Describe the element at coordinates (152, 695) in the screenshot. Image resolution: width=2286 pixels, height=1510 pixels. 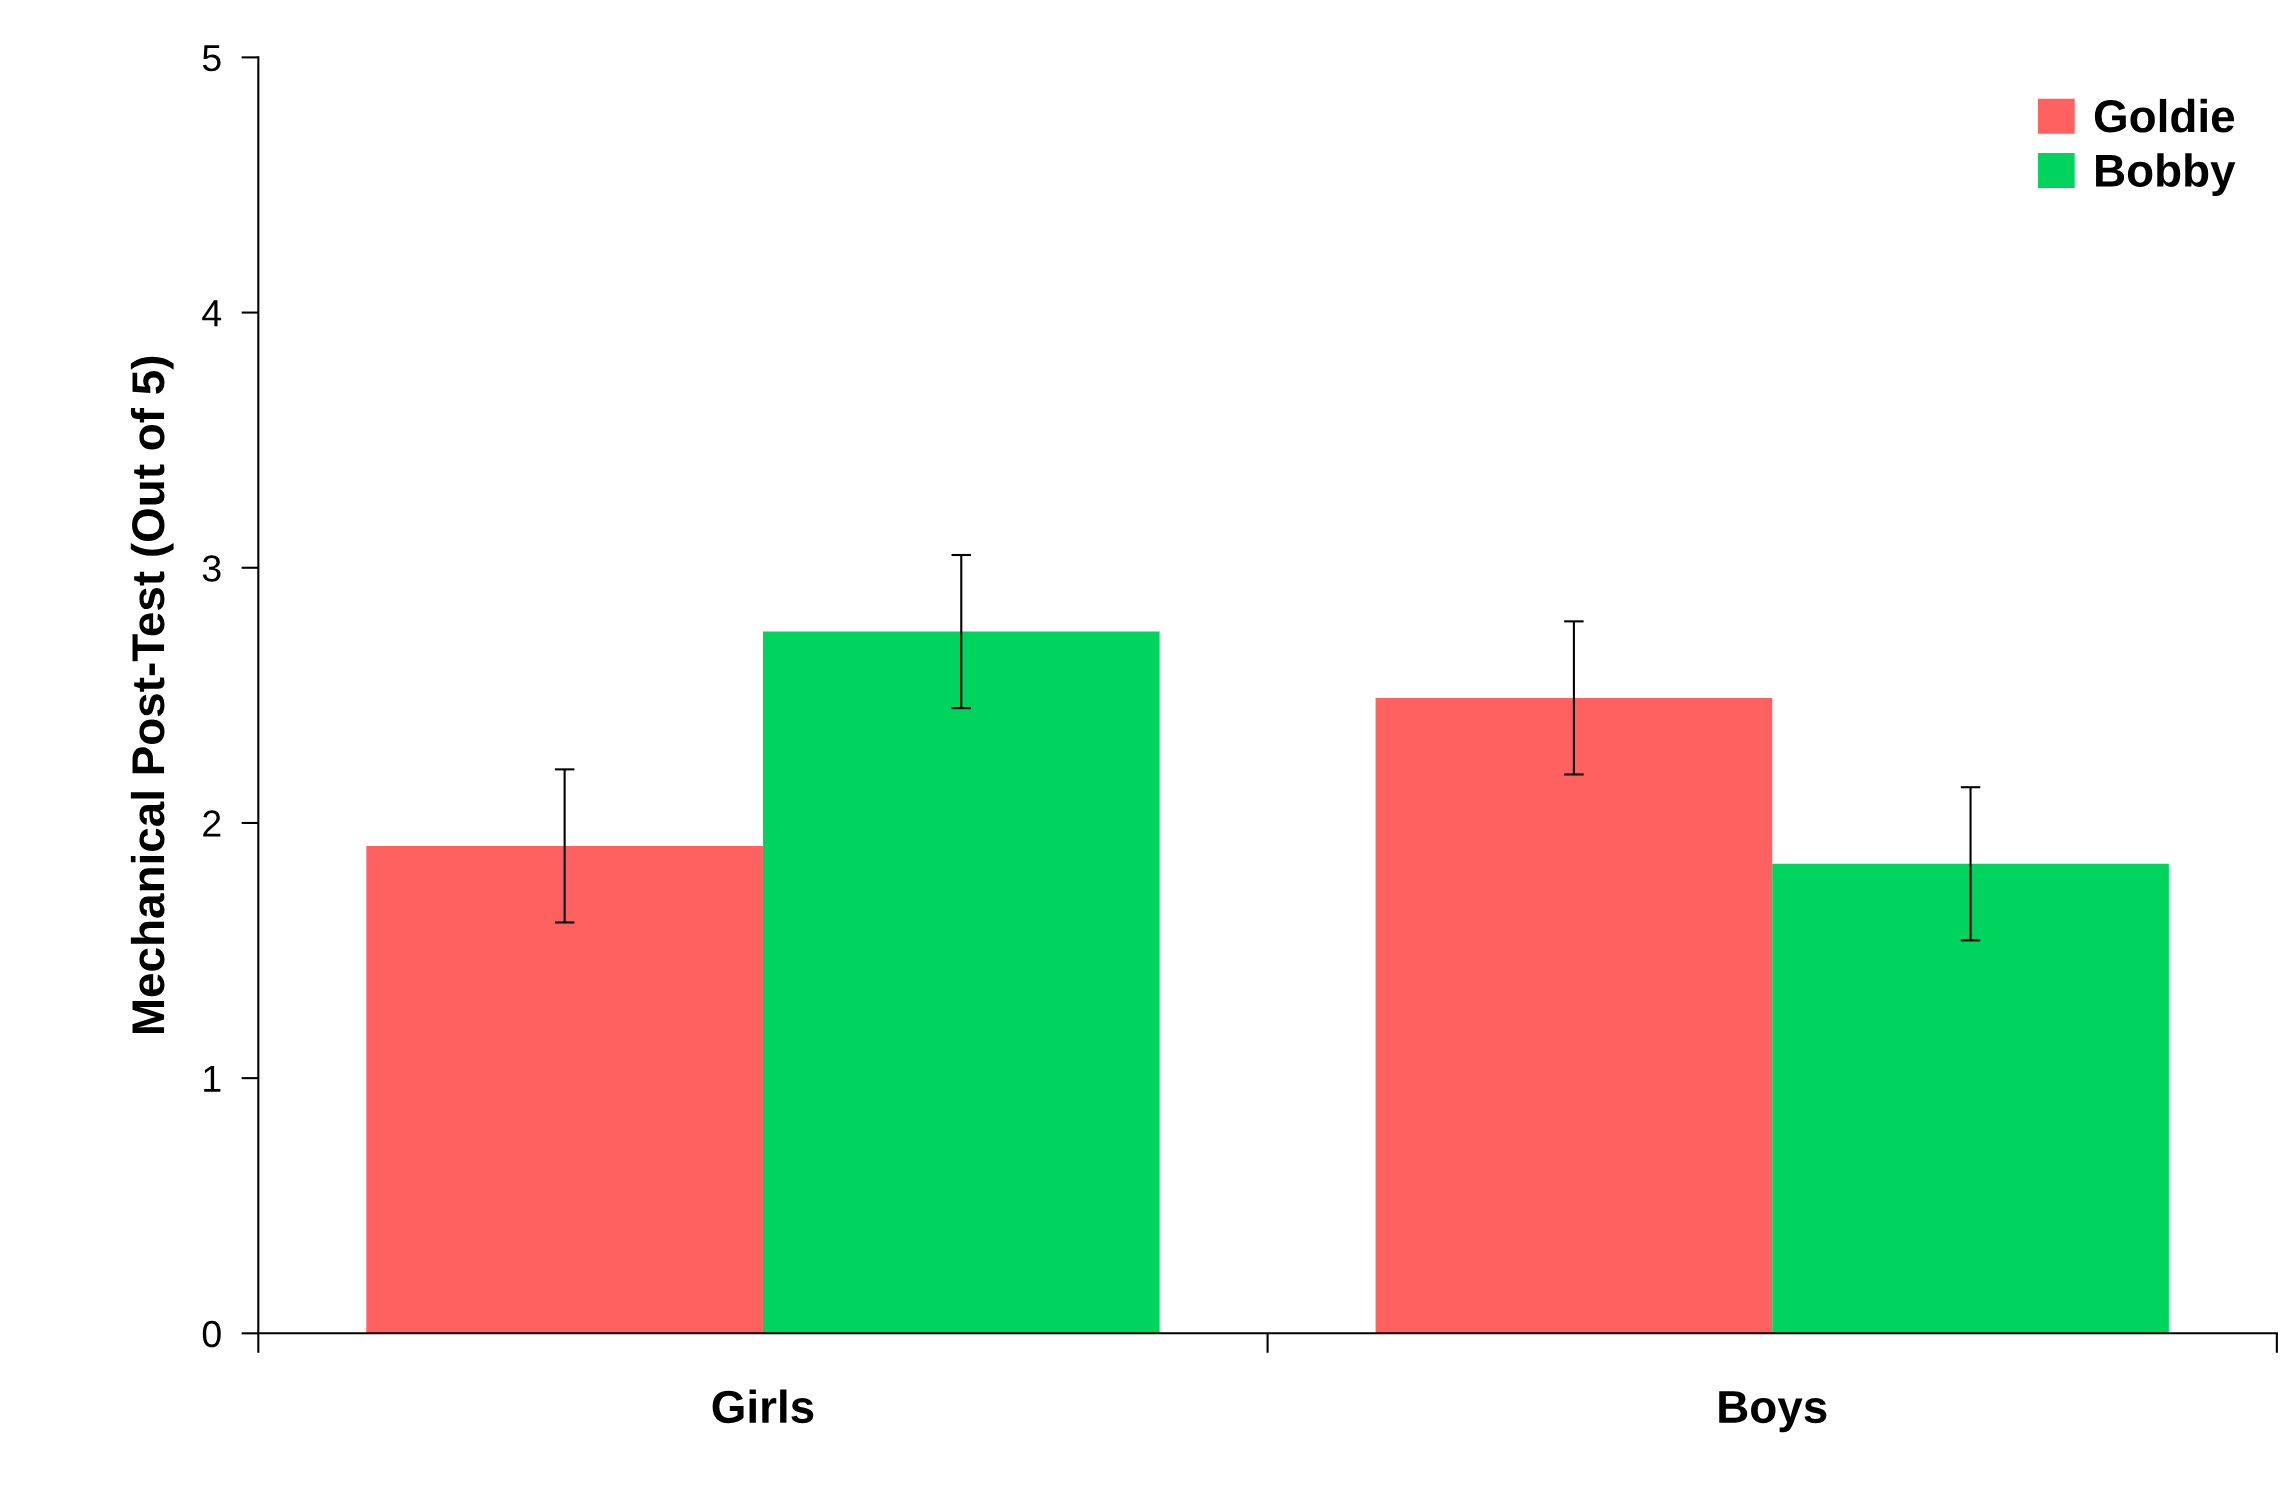
I see `y-axis-title: Mechanical Post-Test (Out of 5)` at that location.